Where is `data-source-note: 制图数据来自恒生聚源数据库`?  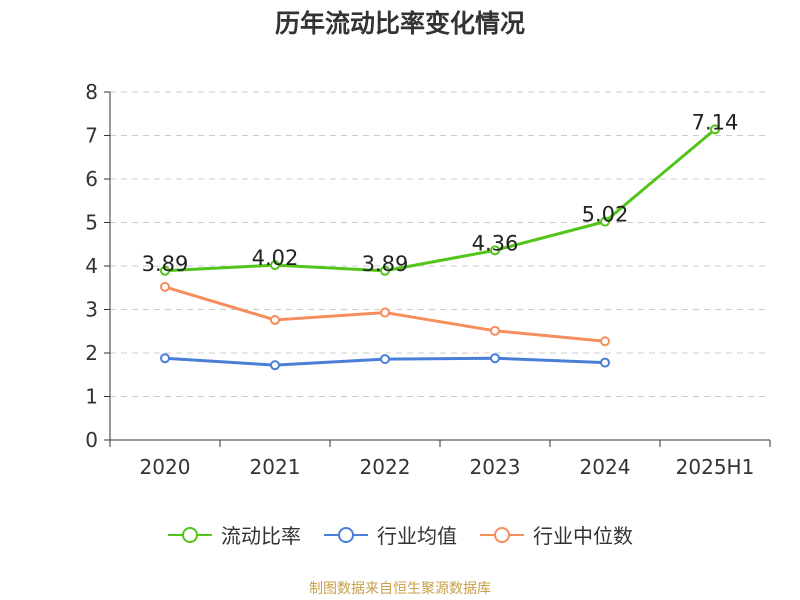
data-source-note: 制图数据来自恒生聚源数据库 is located at coordinates (400, 589).